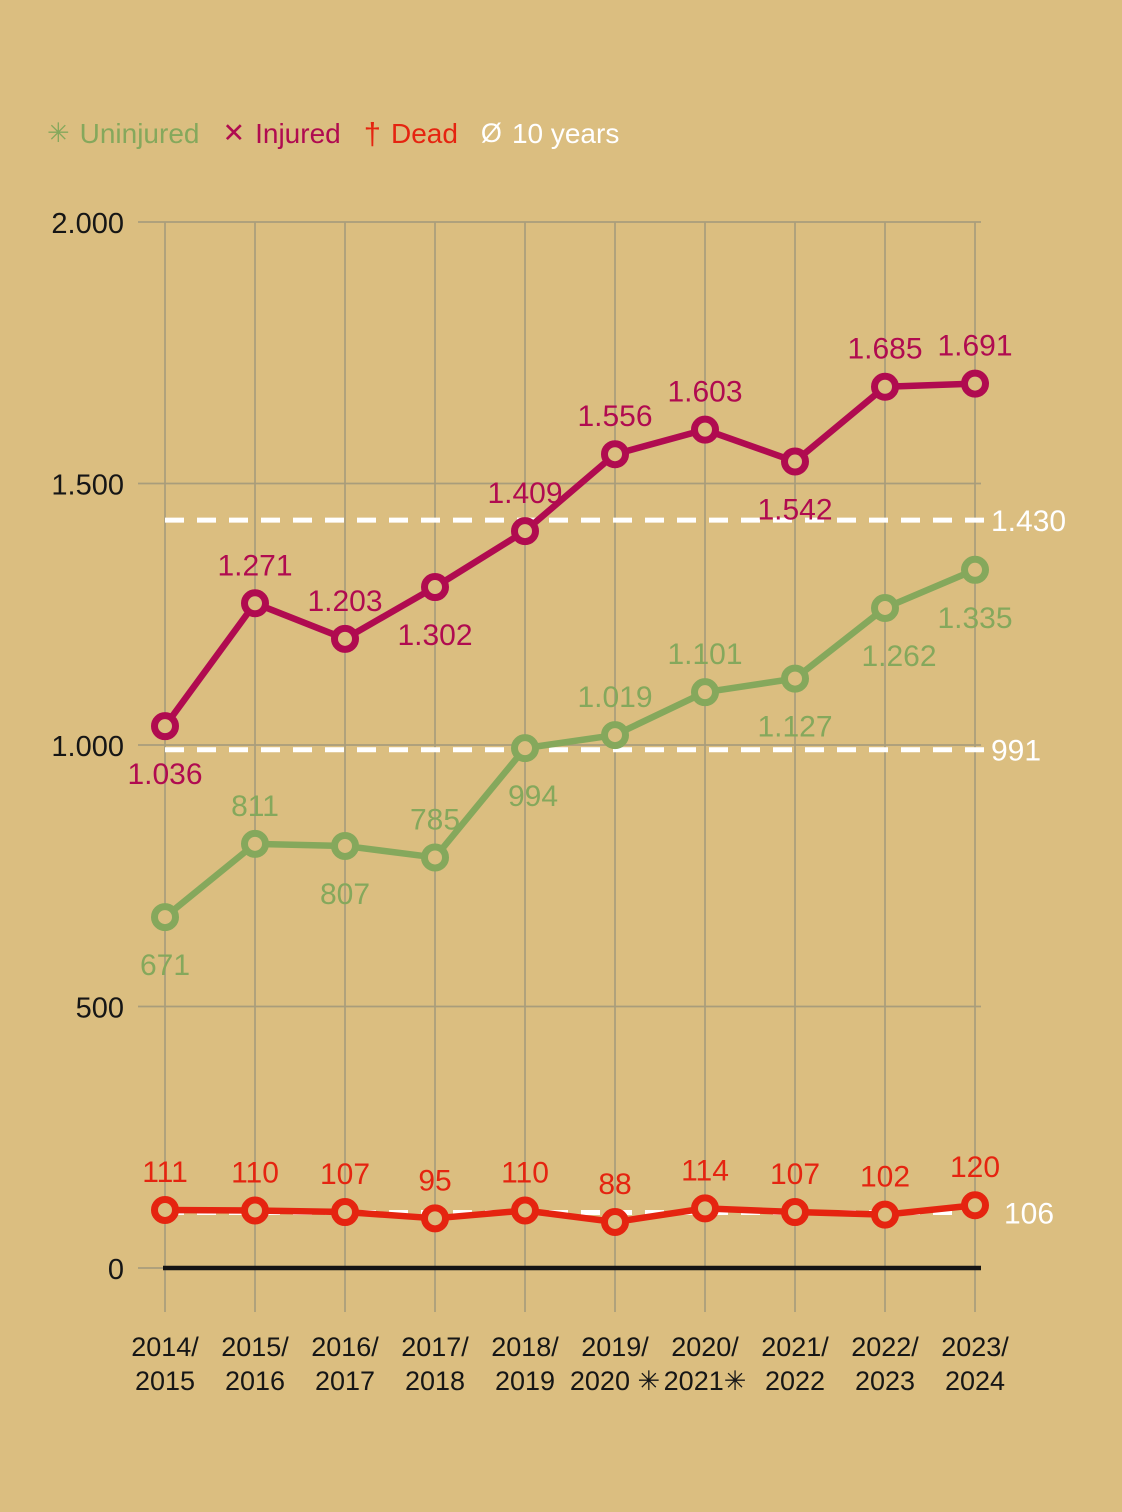 Image resolution: width=1122 pixels, height=1512 pixels. I want to click on series-line-dead, so click(570, 1213).